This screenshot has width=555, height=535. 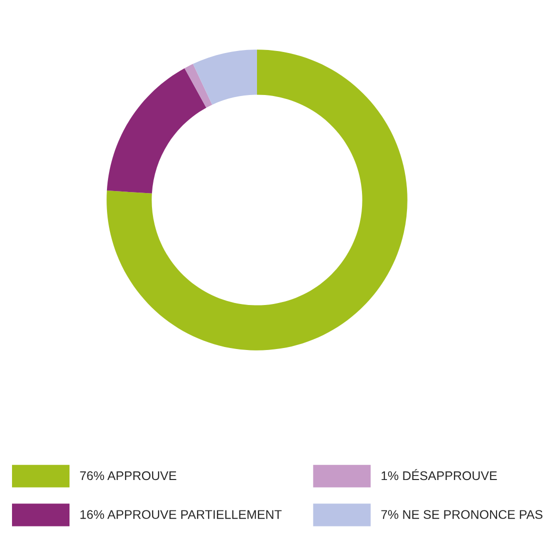 What do you see at coordinates (181, 514) in the screenshot?
I see `legend-label: 16% APPROUVE PARTIELLEMENT` at bounding box center [181, 514].